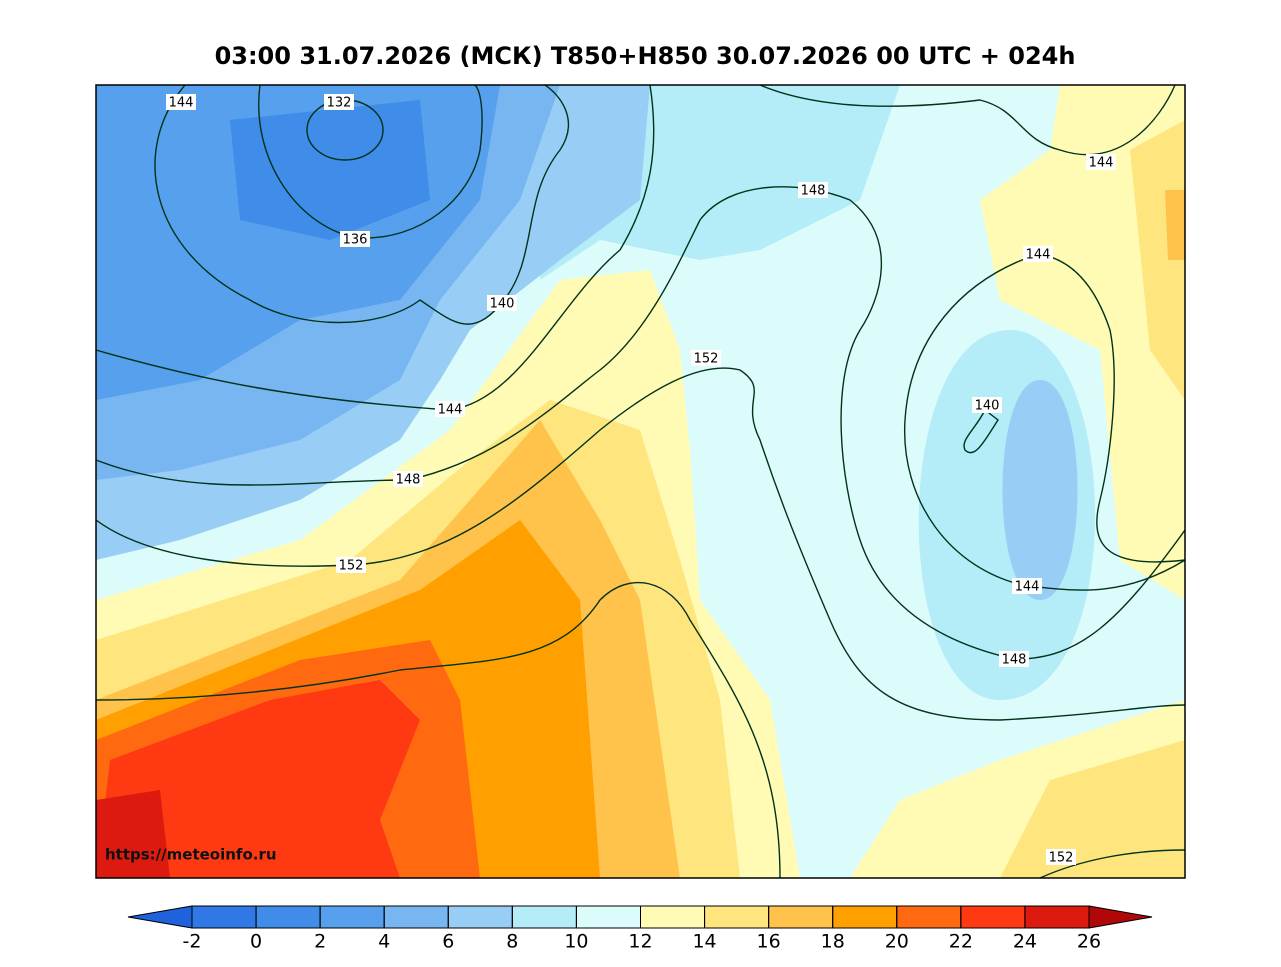 Image resolution: width=1281 pixels, height=967 pixels. What do you see at coordinates (769, 942) in the screenshot?
I see `colorbar-tick-label: 16` at bounding box center [769, 942].